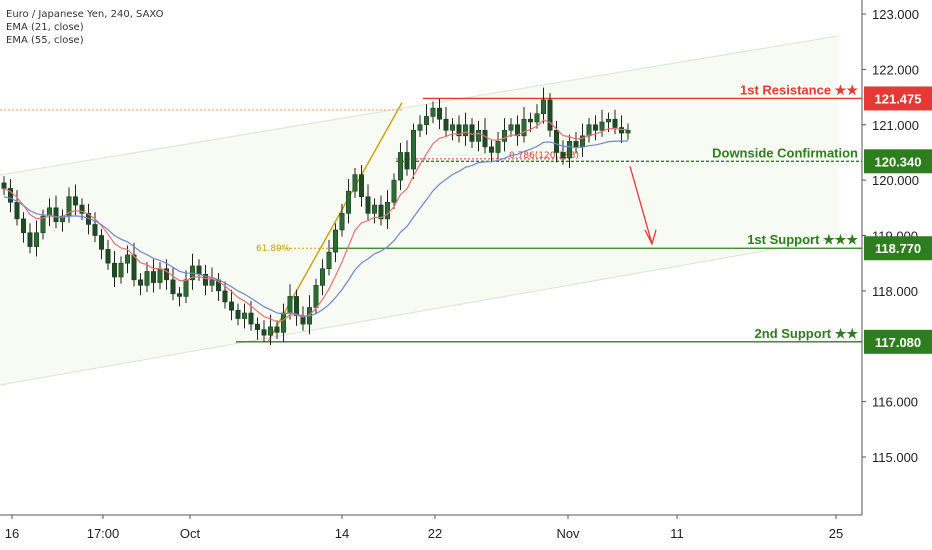 The width and height of the screenshot is (932, 550). What do you see at coordinates (568, 533) in the screenshot?
I see `x-tick-label: Nov` at bounding box center [568, 533].